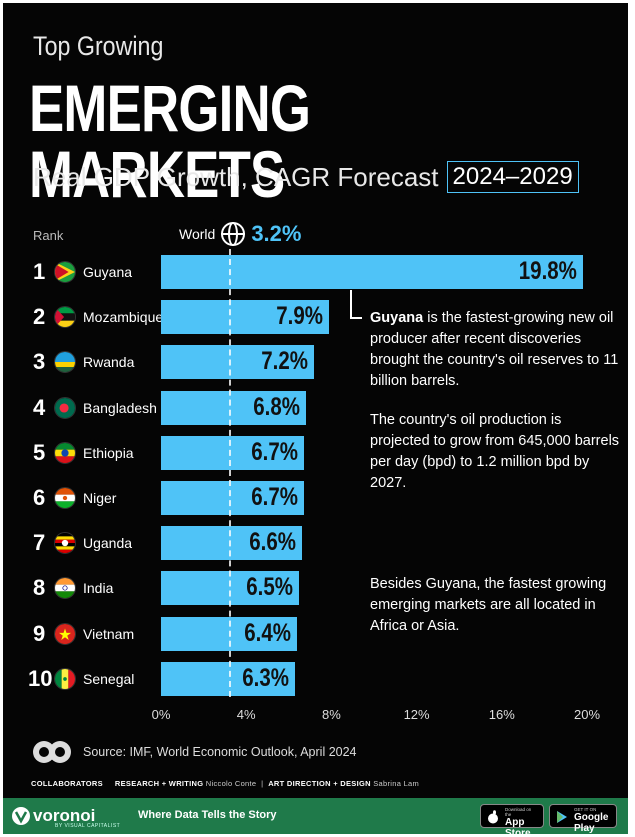  I want to click on country-label: Rwanda, so click(109, 362).